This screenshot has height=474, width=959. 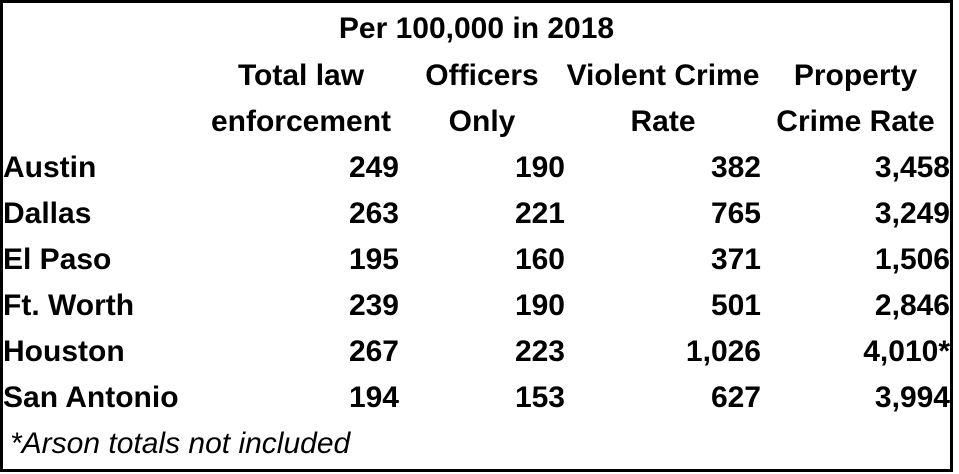 I want to click on header-line: Violent Crime, so click(x=663, y=75).